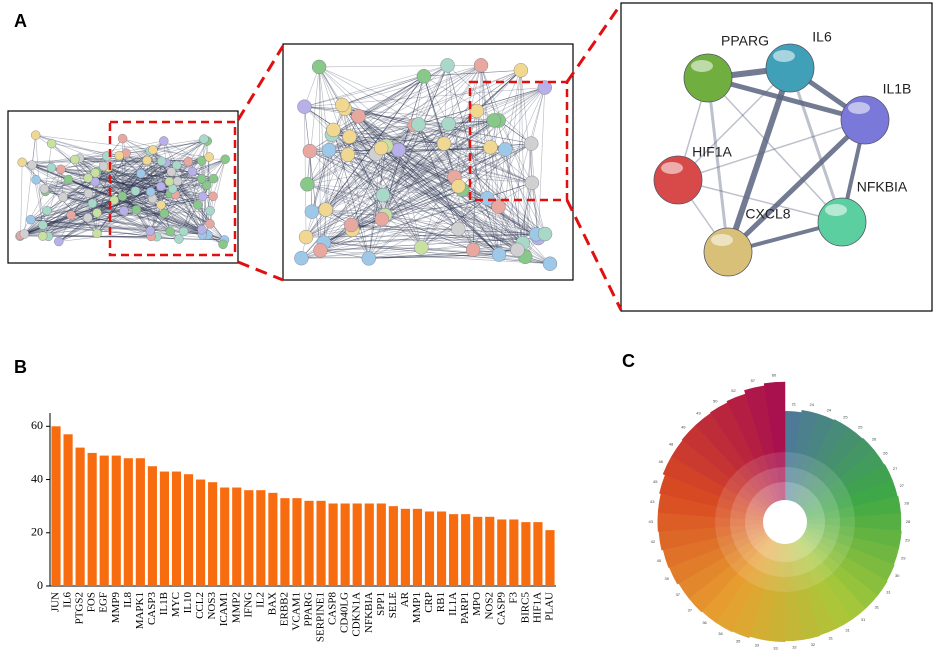  What do you see at coordinates (188, 603) in the screenshot?
I see `x-tick-label: IL10` at bounding box center [188, 603].